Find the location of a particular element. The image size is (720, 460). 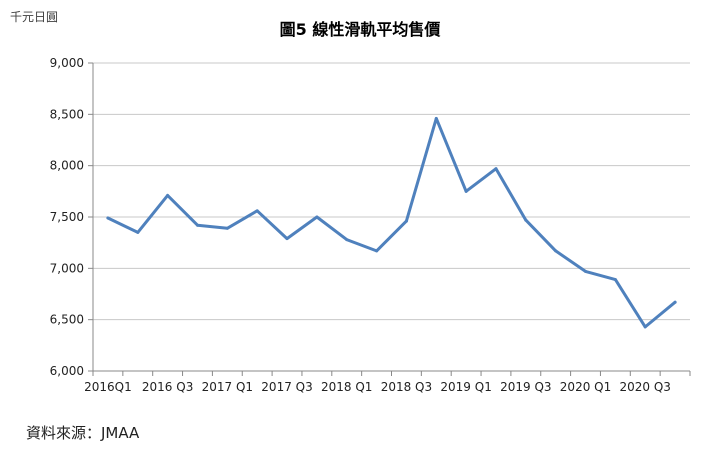

y-tick-labels: 6,000 6,500 7,000 7,500 8,000 8,500 9,000 is located at coordinates (67, 217).